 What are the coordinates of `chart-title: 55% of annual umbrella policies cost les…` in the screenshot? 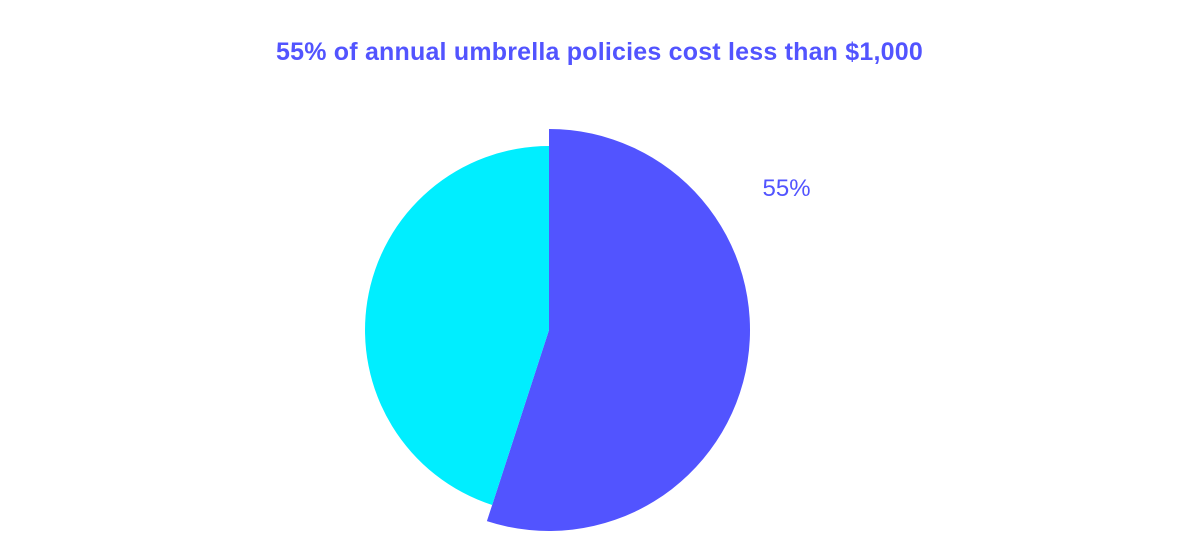 It's located at (599, 52).